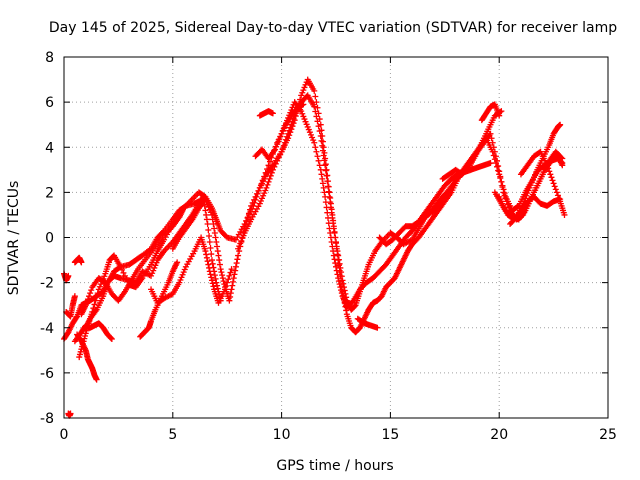  What do you see at coordinates (172, 435) in the screenshot?
I see `x-tick-label: 5` at bounding box center [172, 435].